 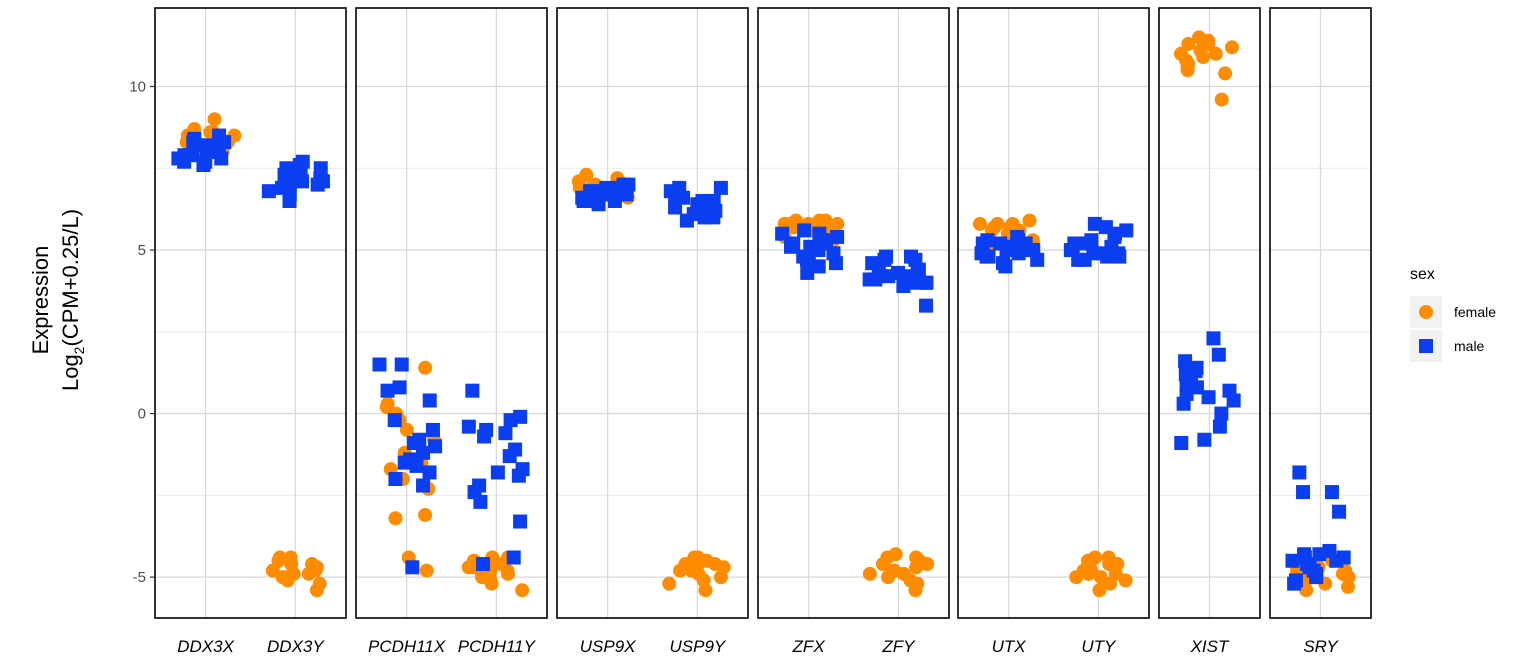 I want to click on y-axis-label-line1: Expression, so click(x=40, y=300).